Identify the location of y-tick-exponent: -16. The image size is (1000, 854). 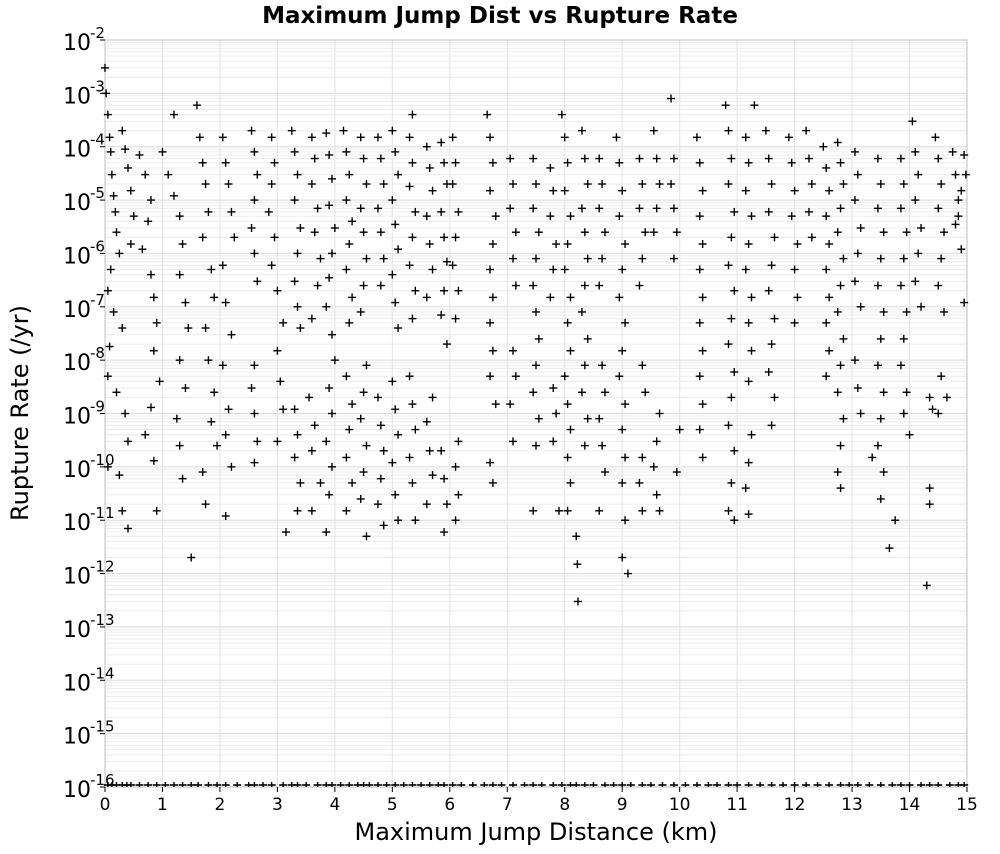
(102, 780).